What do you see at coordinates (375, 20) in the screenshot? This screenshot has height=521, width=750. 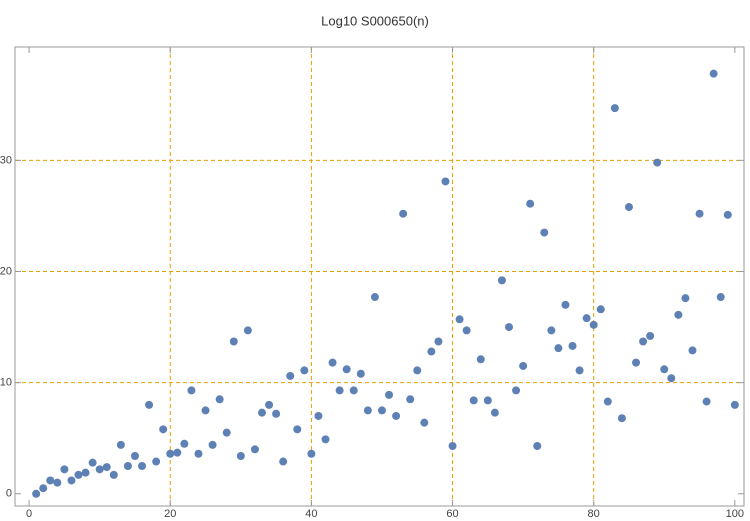 I see `chart-title: Log10 S000650(n)` at bounding box center [375, 20].